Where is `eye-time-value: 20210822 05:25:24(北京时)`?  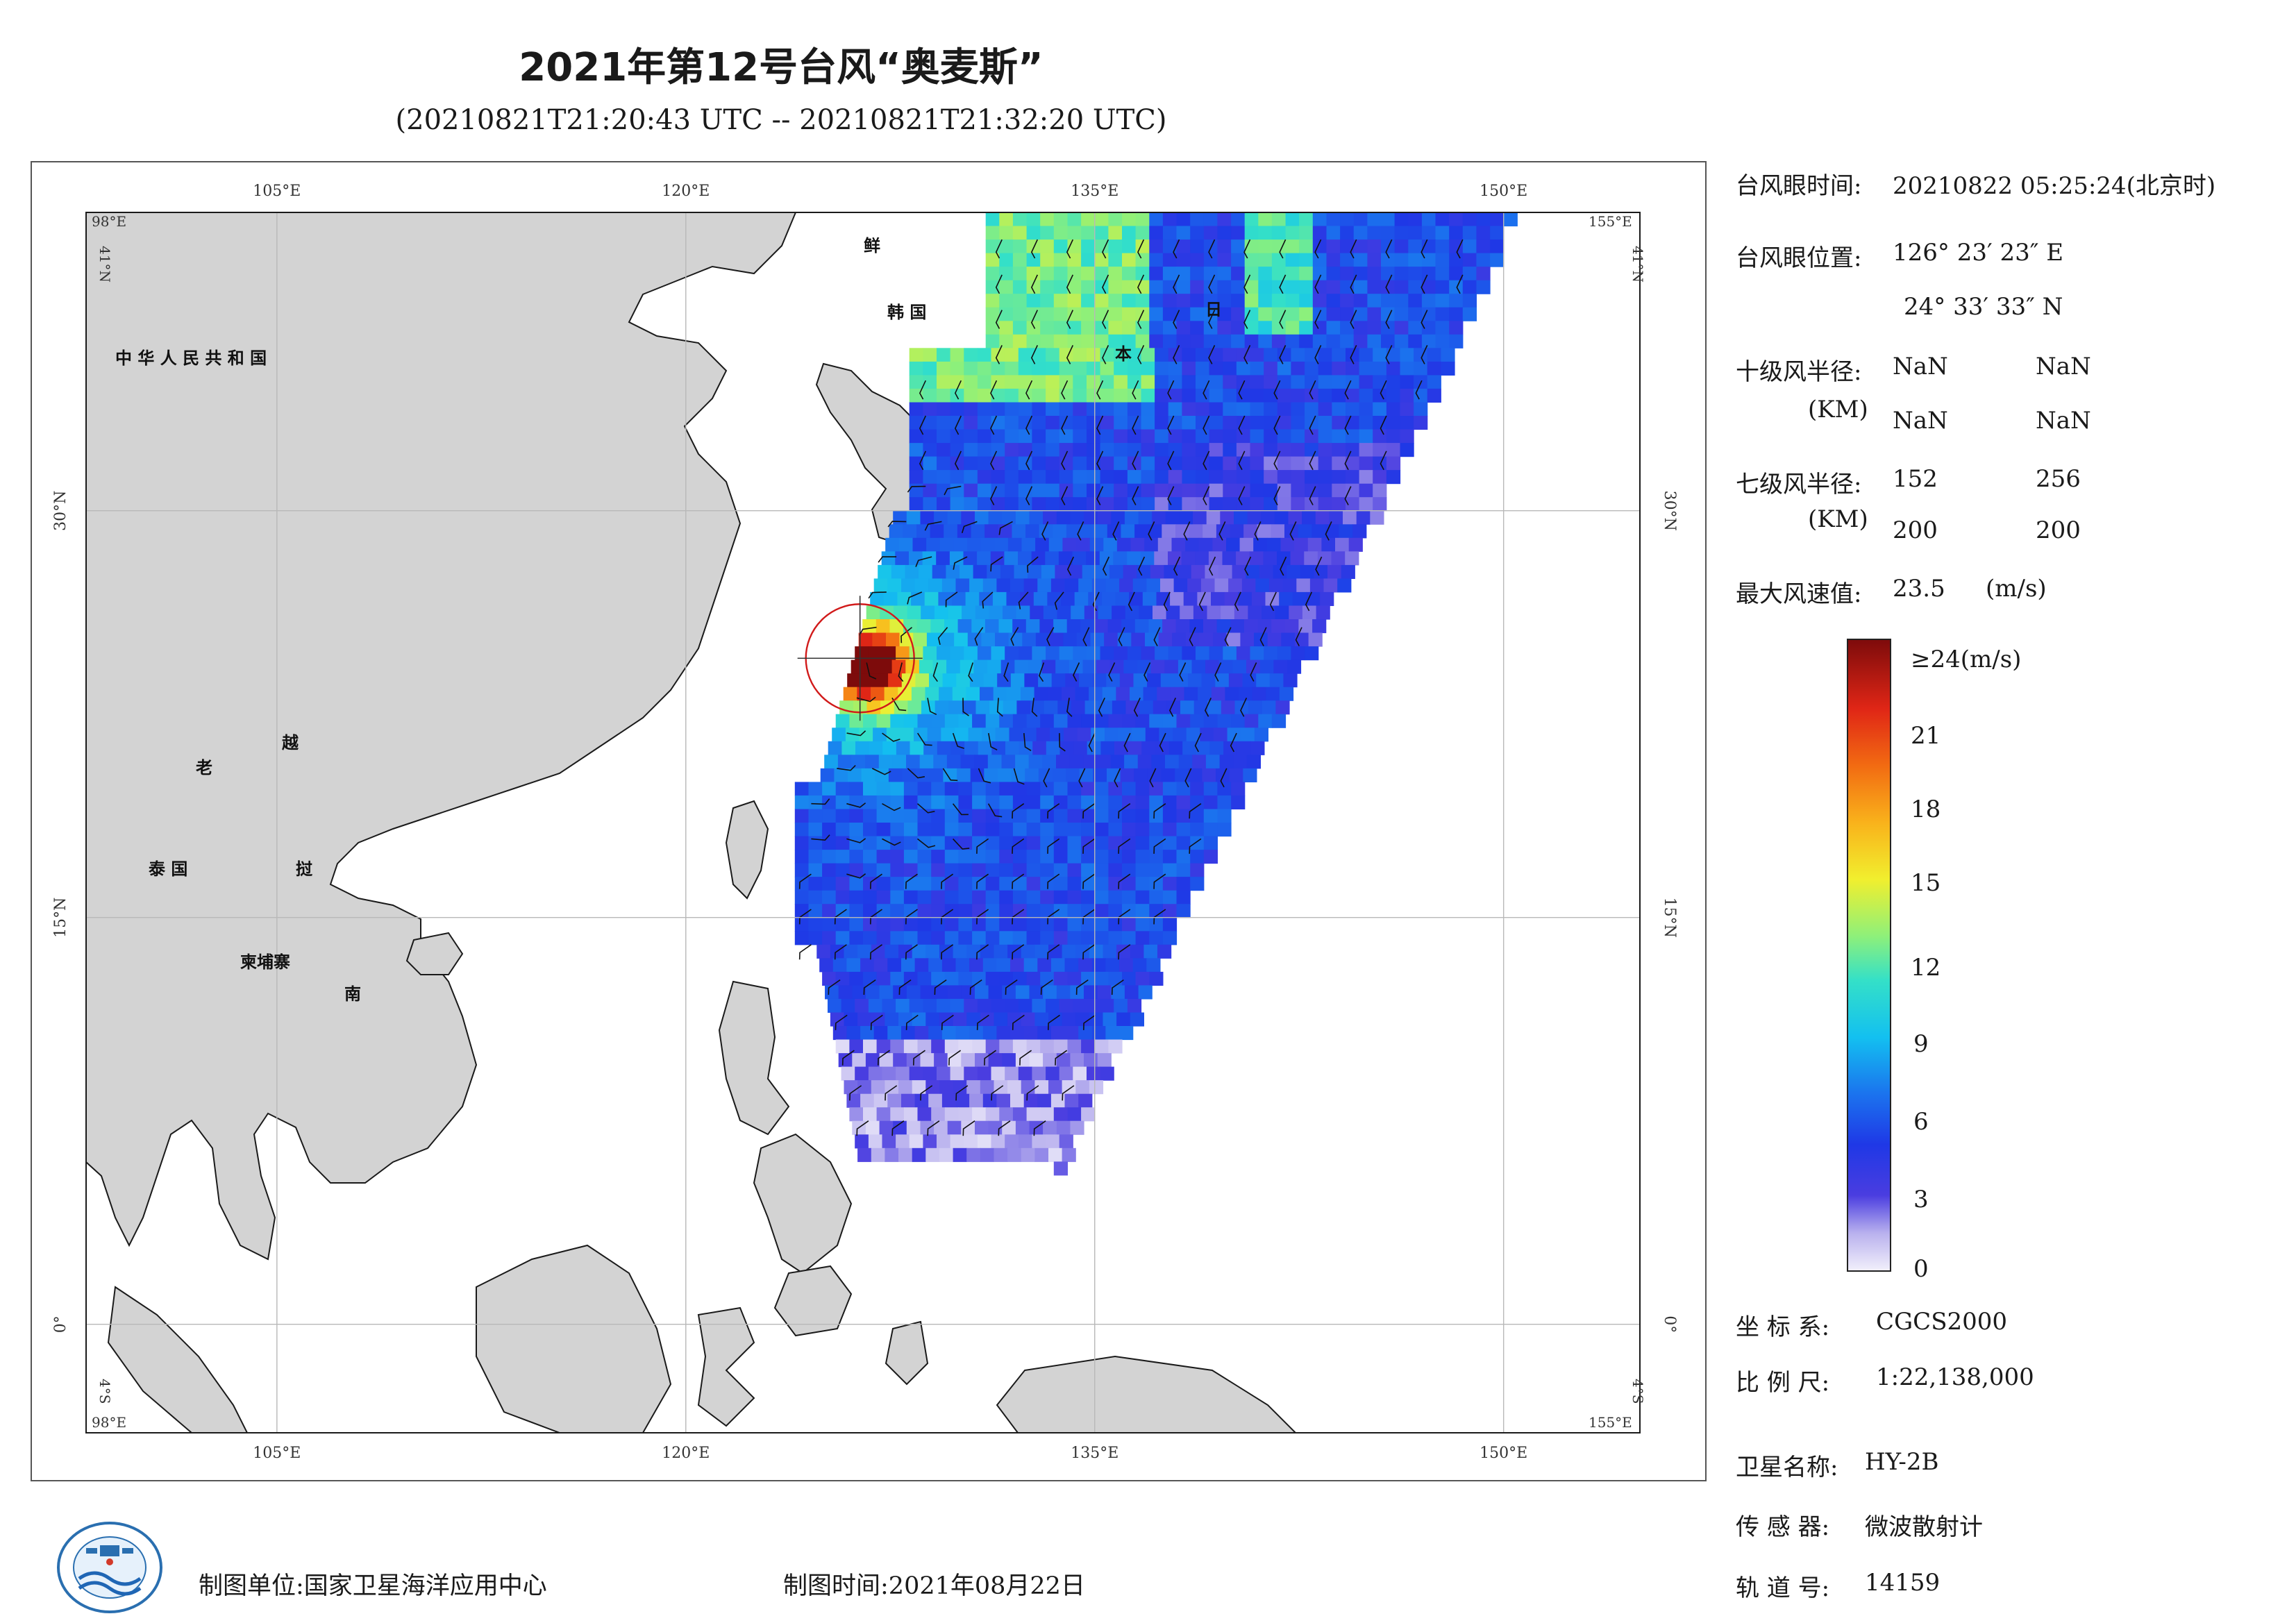 eye-time-value: 20210822 05:25:24(北京时) is located at coordinates (2054, 186).